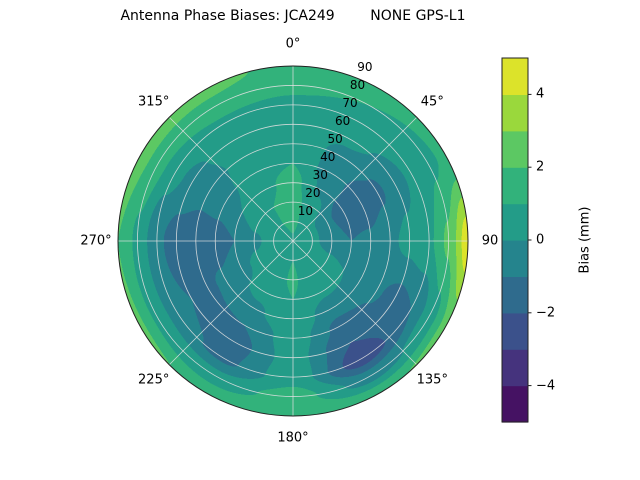 The image size is (640, 480). I want to click on radial-tick-label: 50, so click(335, 139).